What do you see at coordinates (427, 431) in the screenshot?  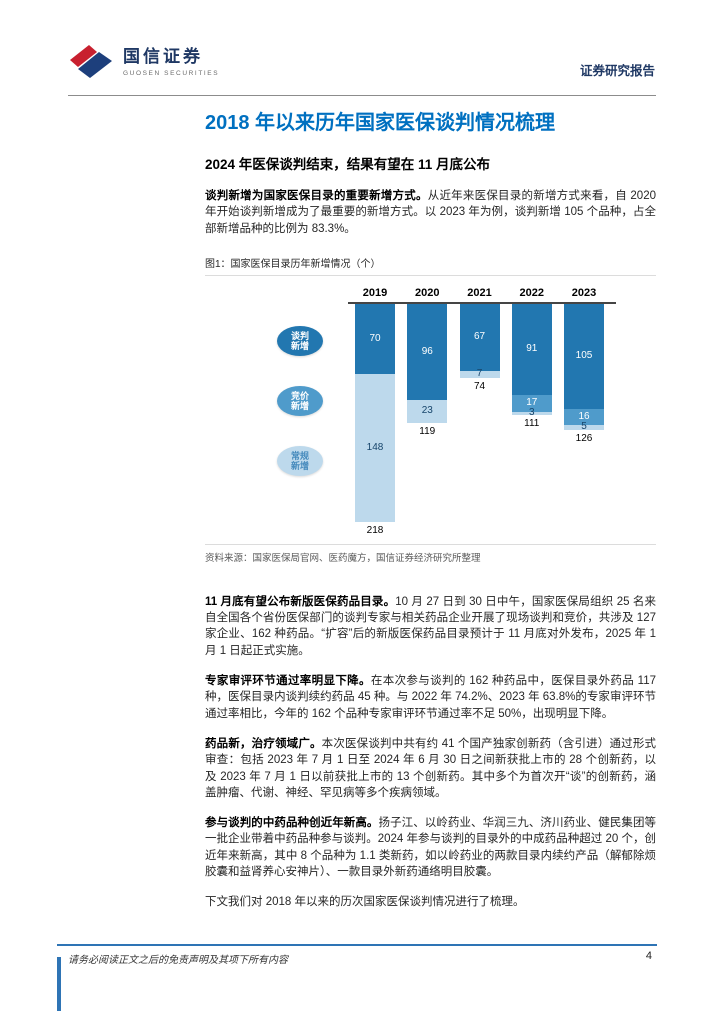 I see `bar-total-label: 119` at bounding box center [427, 431].